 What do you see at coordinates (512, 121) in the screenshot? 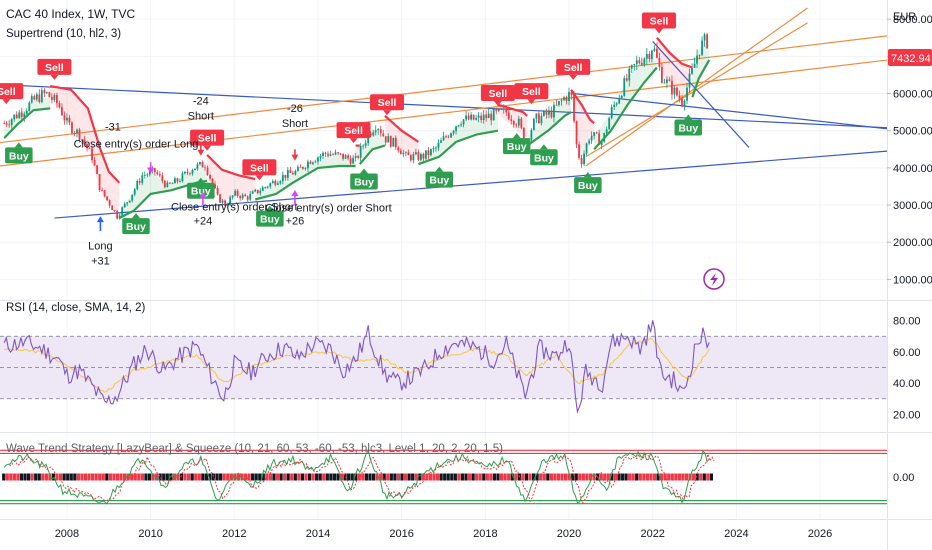
I see `supertrend-fill-down` at bounding box center [512, 121].